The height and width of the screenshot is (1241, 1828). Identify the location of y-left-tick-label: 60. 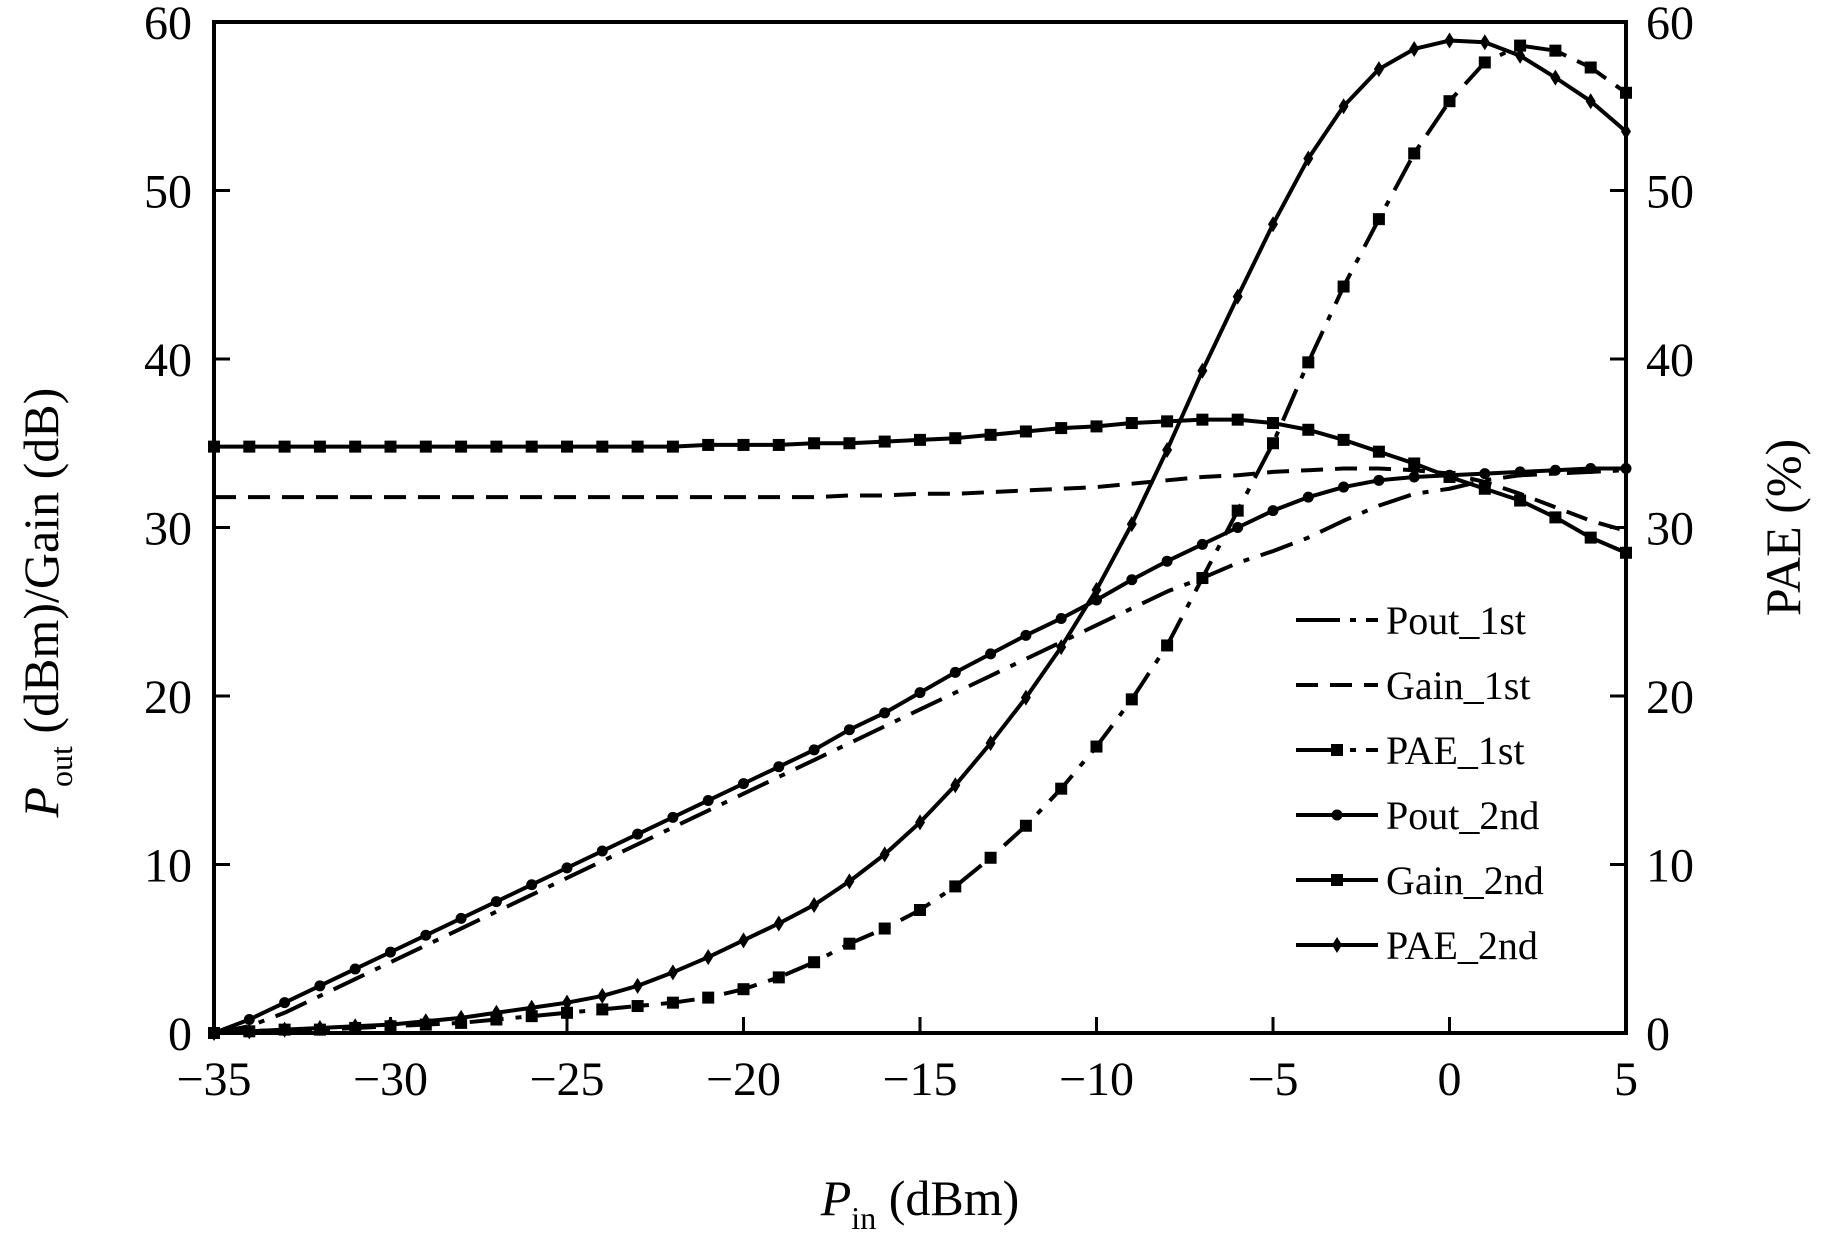
(168, 25).